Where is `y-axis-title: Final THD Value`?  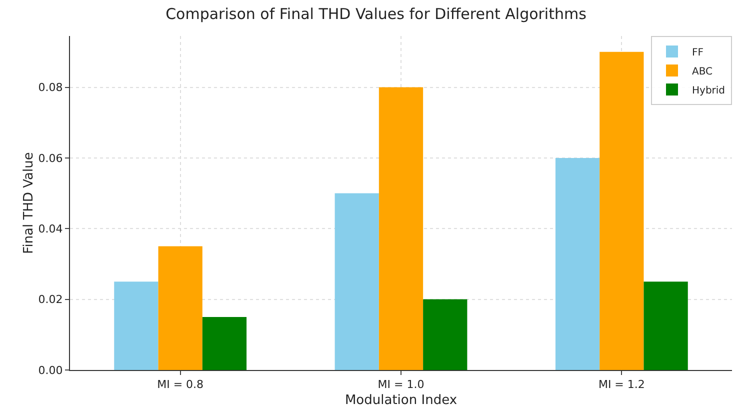 y-axis-title: Final THD Value is located at coordinates (28, 203).